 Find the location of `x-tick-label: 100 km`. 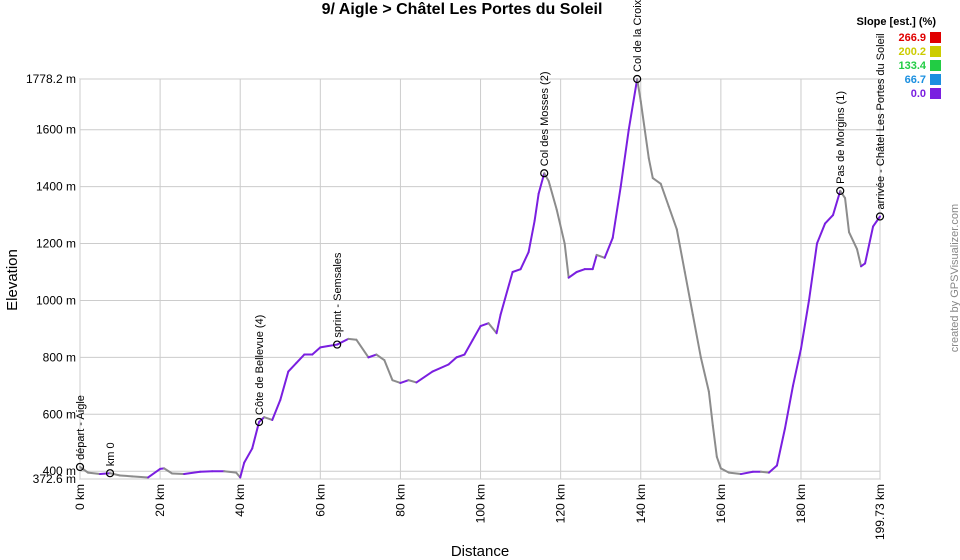

x-tick-label: 100 km is located at coordinates (481, 503).